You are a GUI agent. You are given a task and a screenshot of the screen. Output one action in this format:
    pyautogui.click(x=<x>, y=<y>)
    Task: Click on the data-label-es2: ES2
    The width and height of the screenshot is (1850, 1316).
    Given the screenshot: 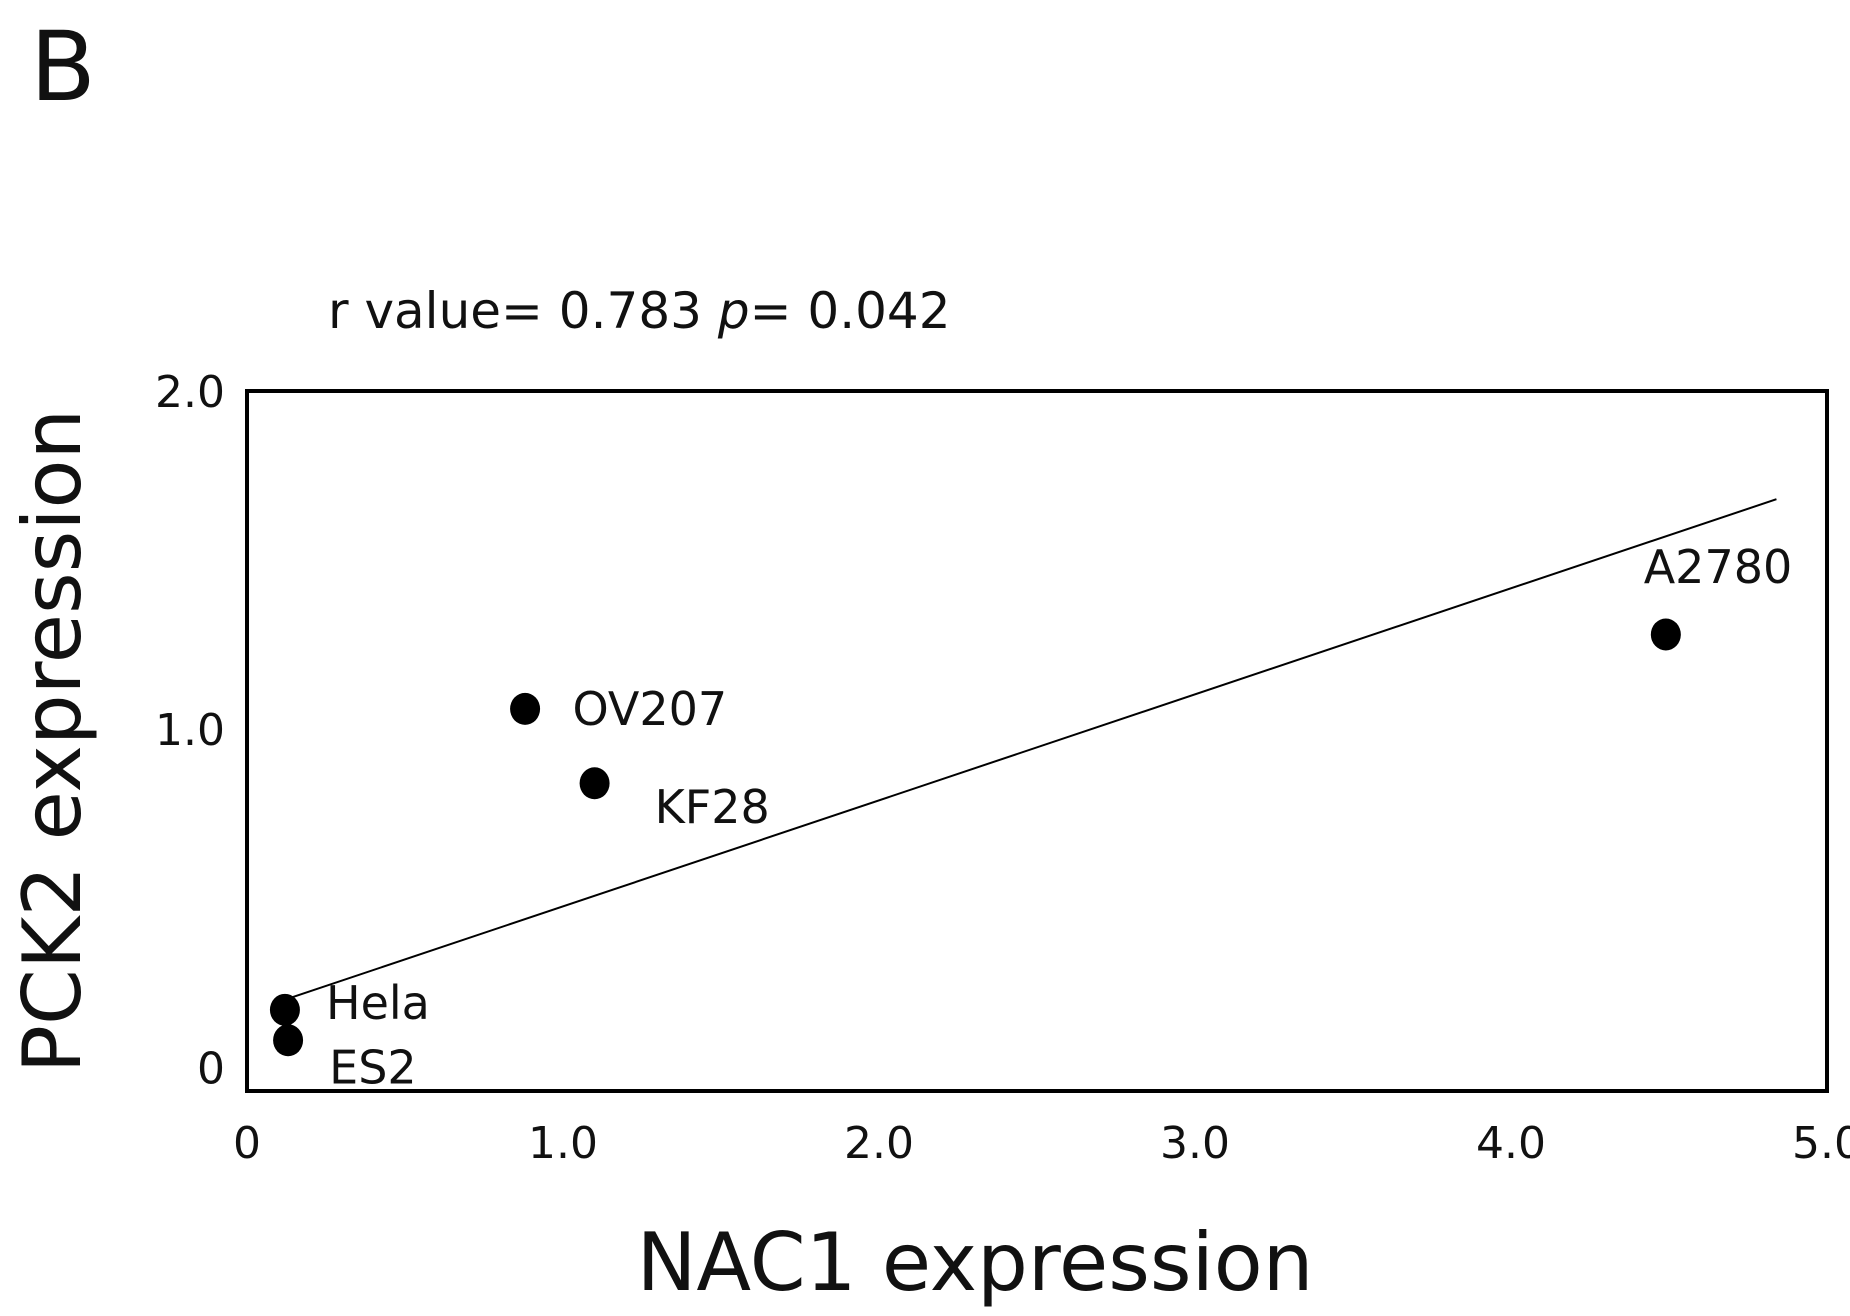 What is the action you would take?
    pyautogui.click(x=373, y=1067)
    